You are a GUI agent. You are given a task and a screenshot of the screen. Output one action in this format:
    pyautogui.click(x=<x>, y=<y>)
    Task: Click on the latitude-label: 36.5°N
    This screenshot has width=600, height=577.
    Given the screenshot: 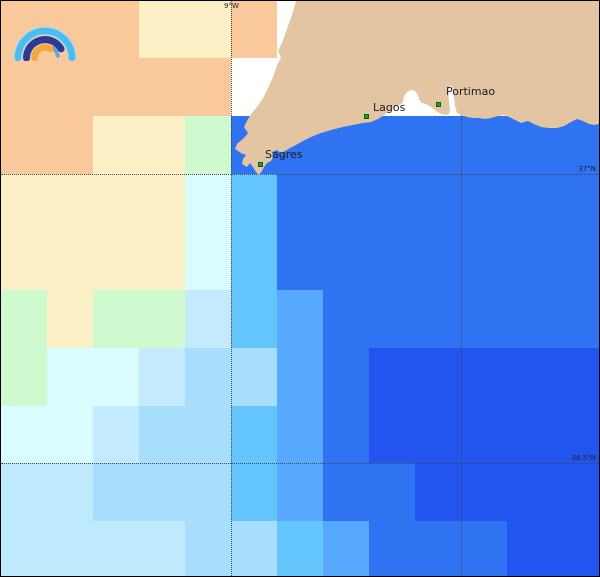 What is the action you would take?
    pyautogui.click(x=583, y=458)
    